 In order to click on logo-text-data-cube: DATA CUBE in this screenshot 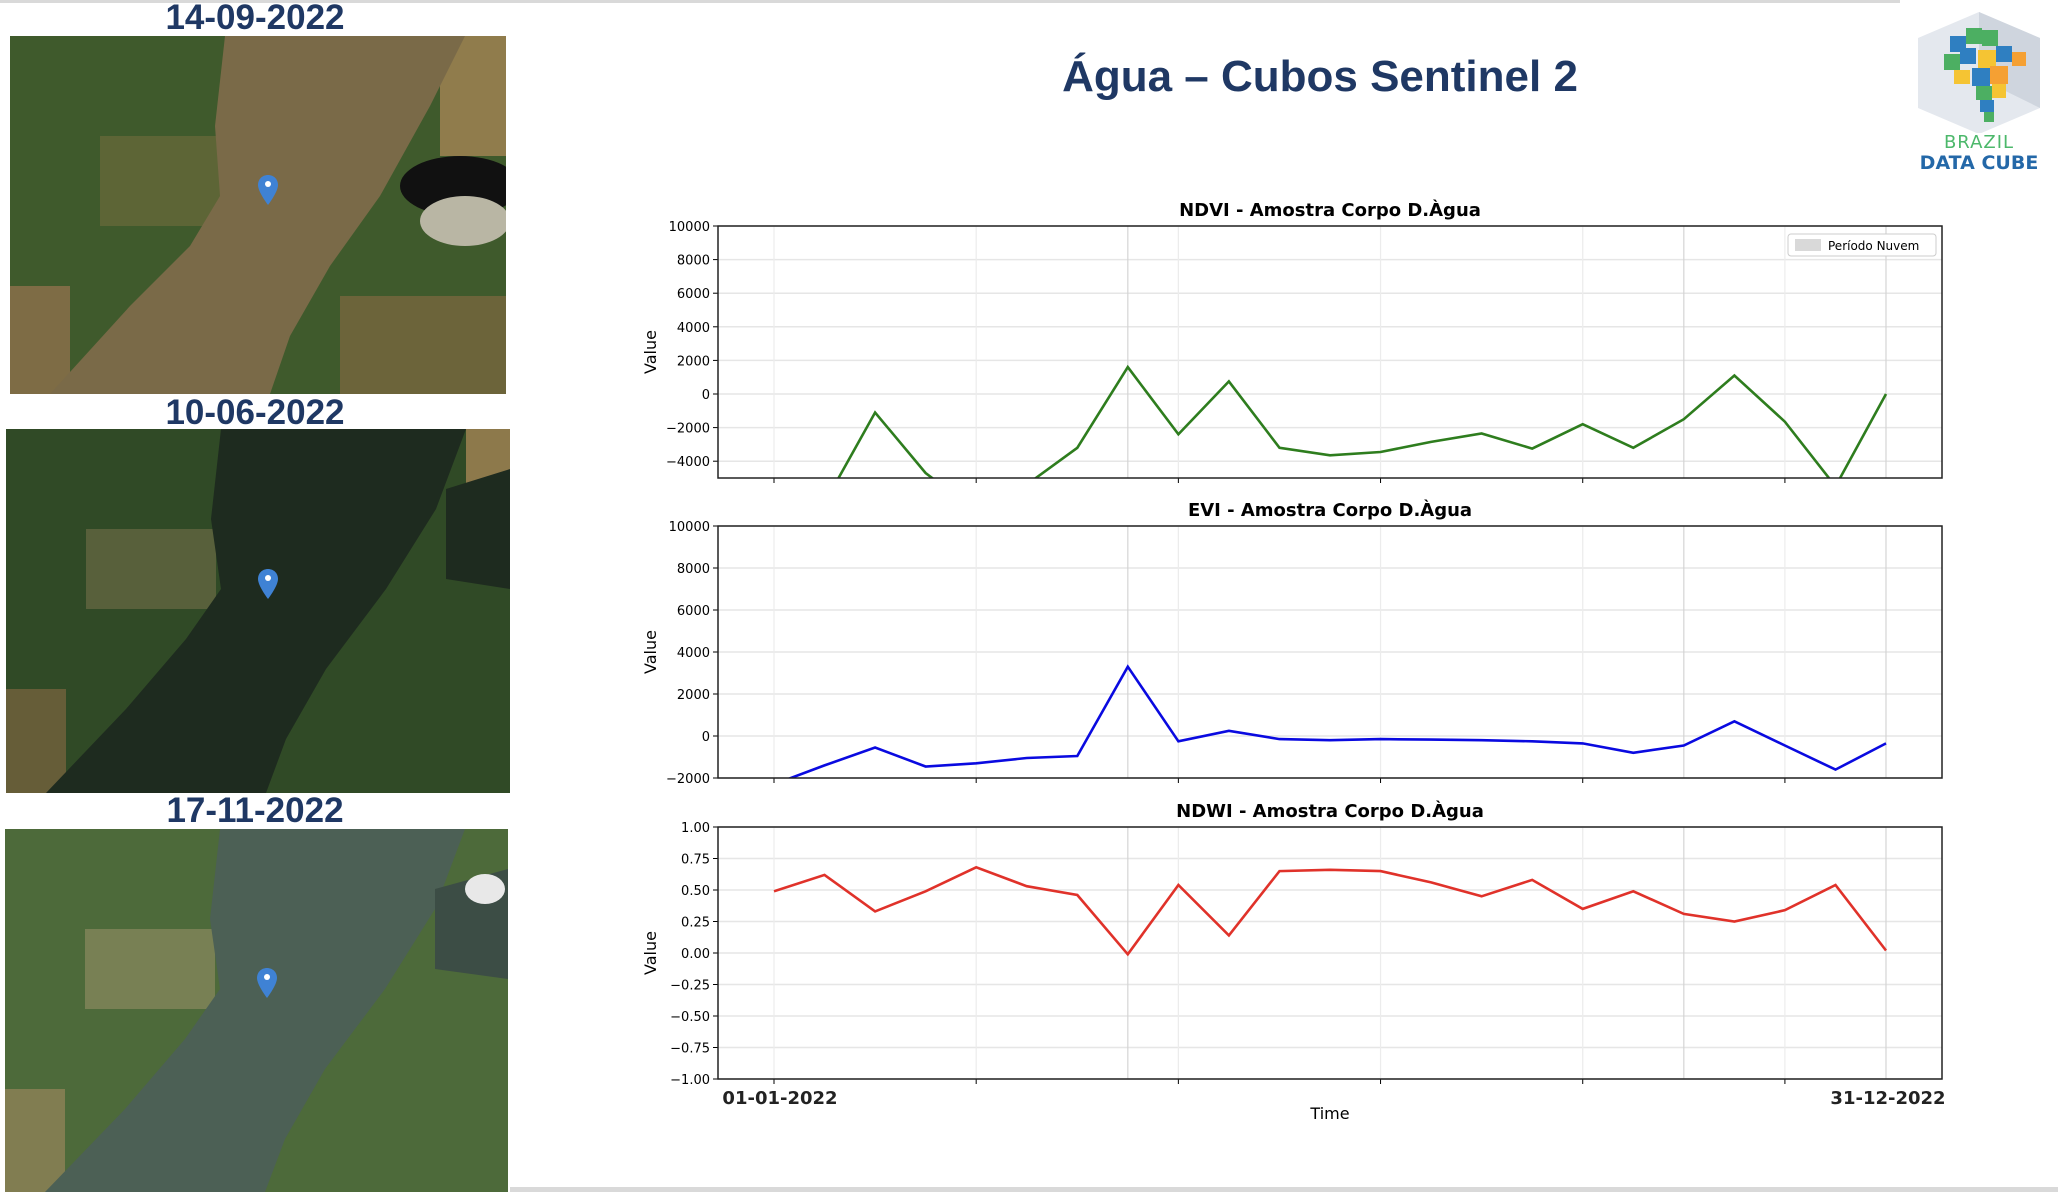, I will do `click(1979, 163)`.